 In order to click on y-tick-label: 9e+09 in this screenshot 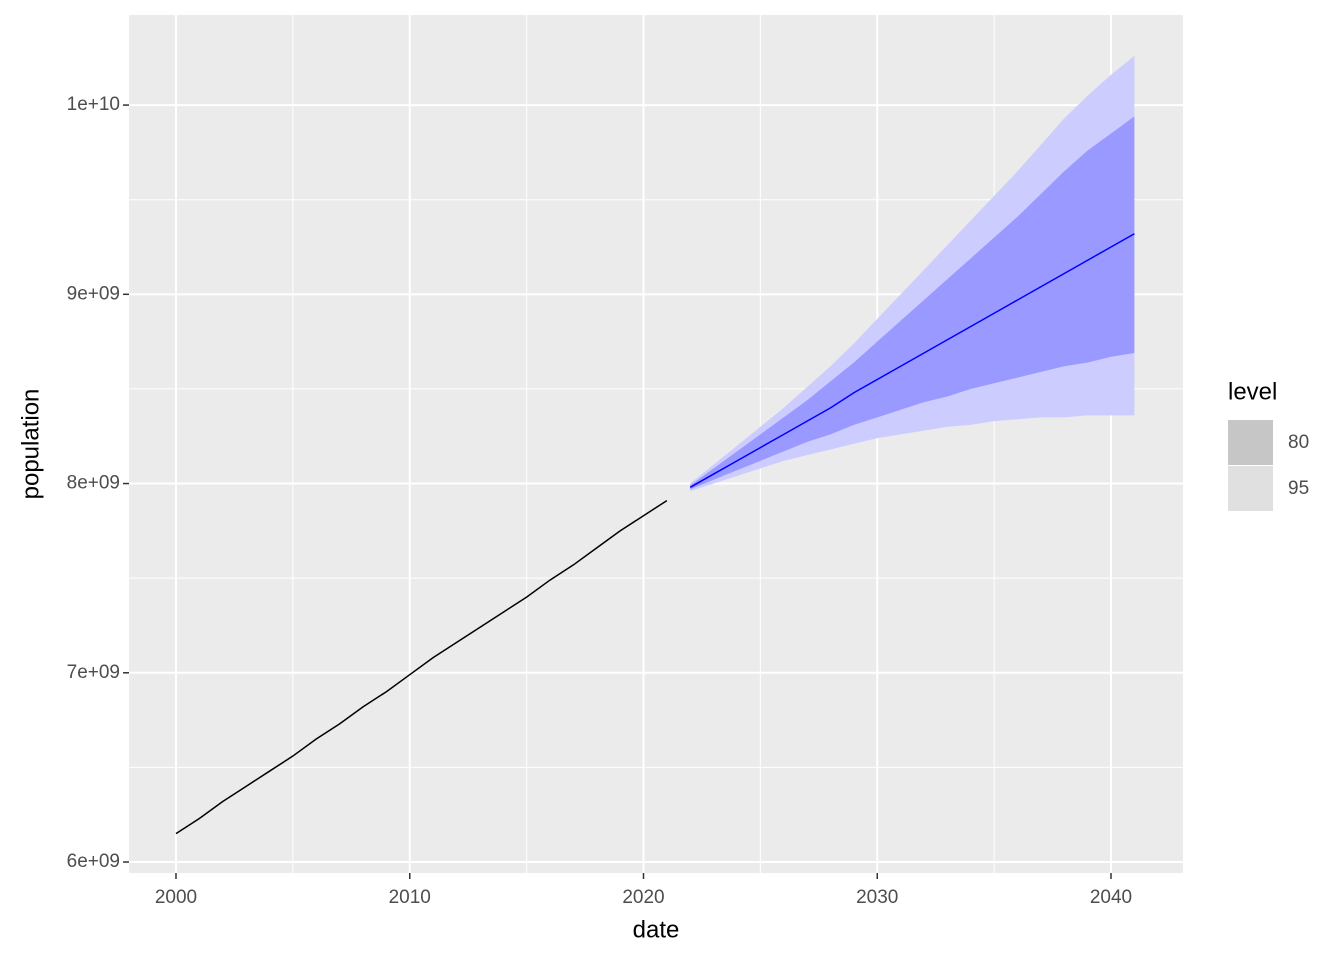, I will do `click(93, 293)`.